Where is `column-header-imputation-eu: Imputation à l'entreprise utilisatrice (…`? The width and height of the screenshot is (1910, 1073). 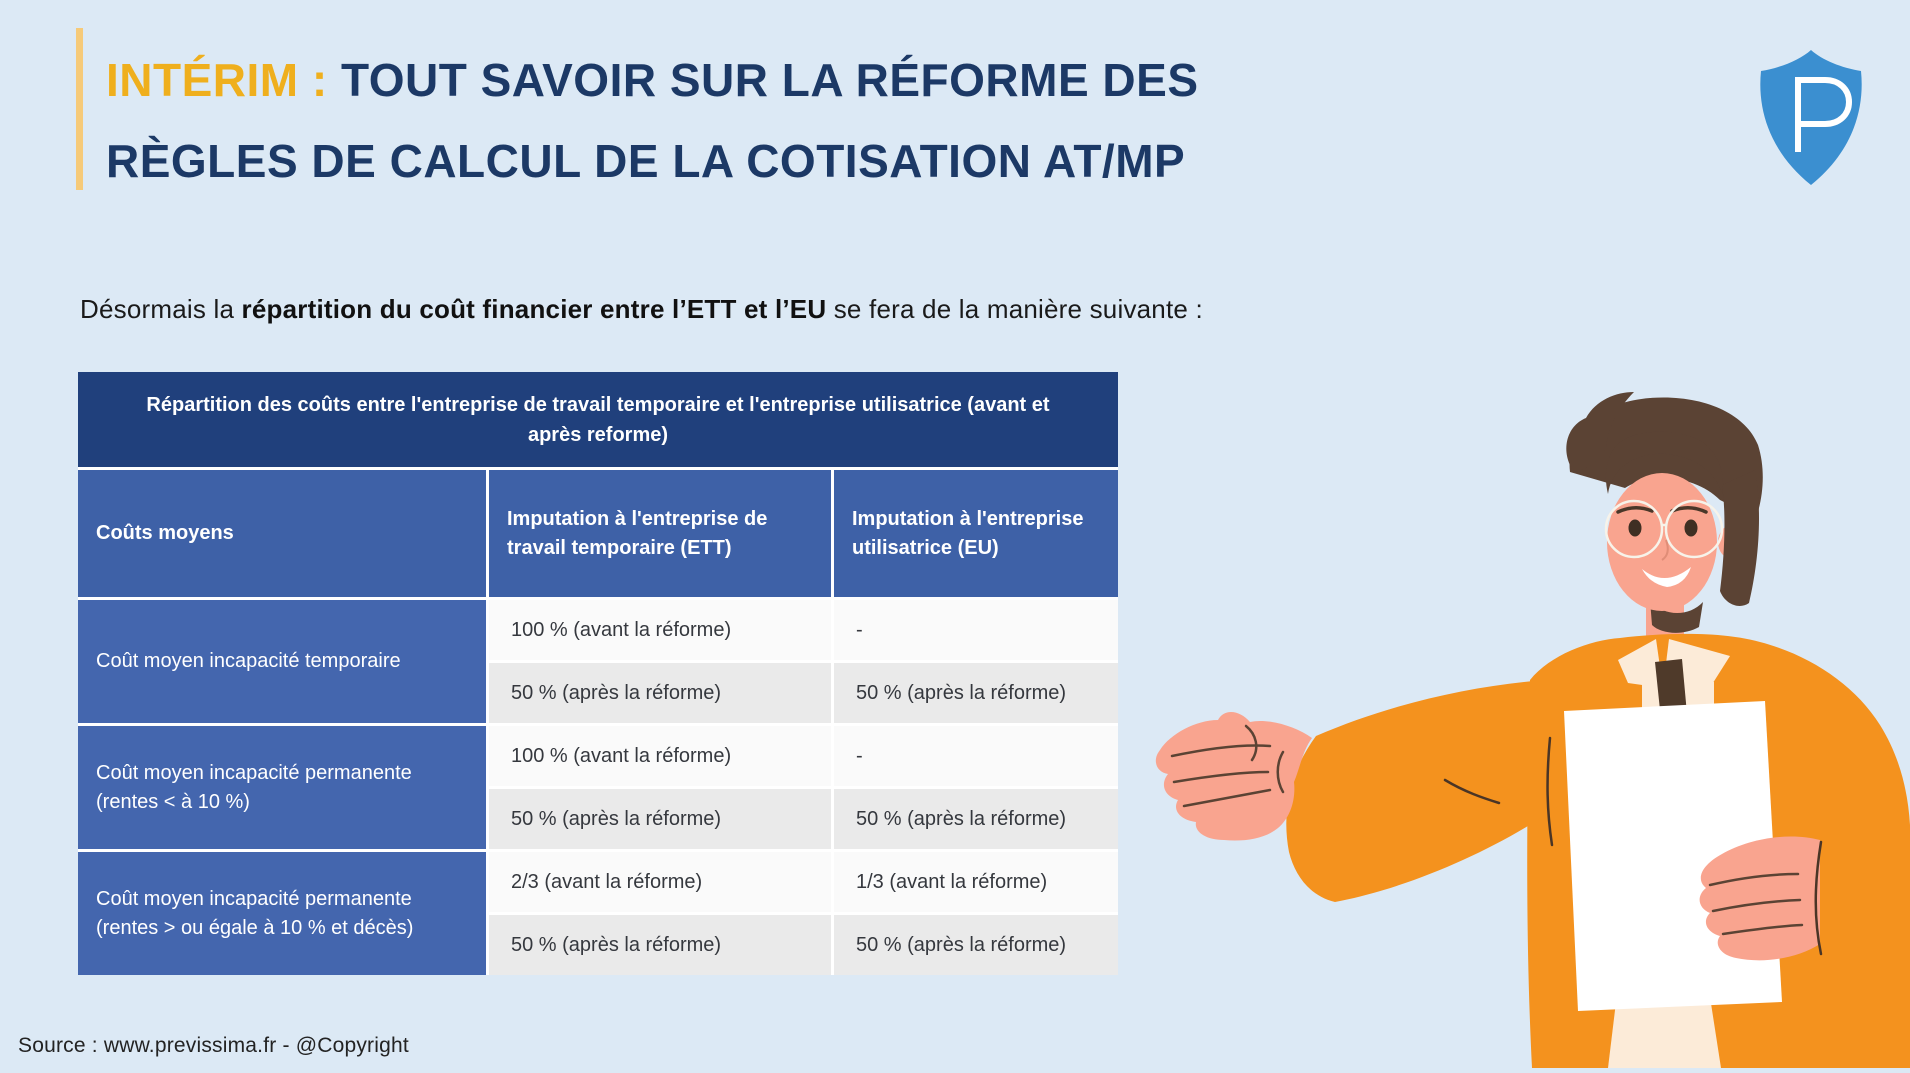 column-header-imputation-eu: Imputation à l'entreprise utilisatrice (… is located at coordinates (976, 533).